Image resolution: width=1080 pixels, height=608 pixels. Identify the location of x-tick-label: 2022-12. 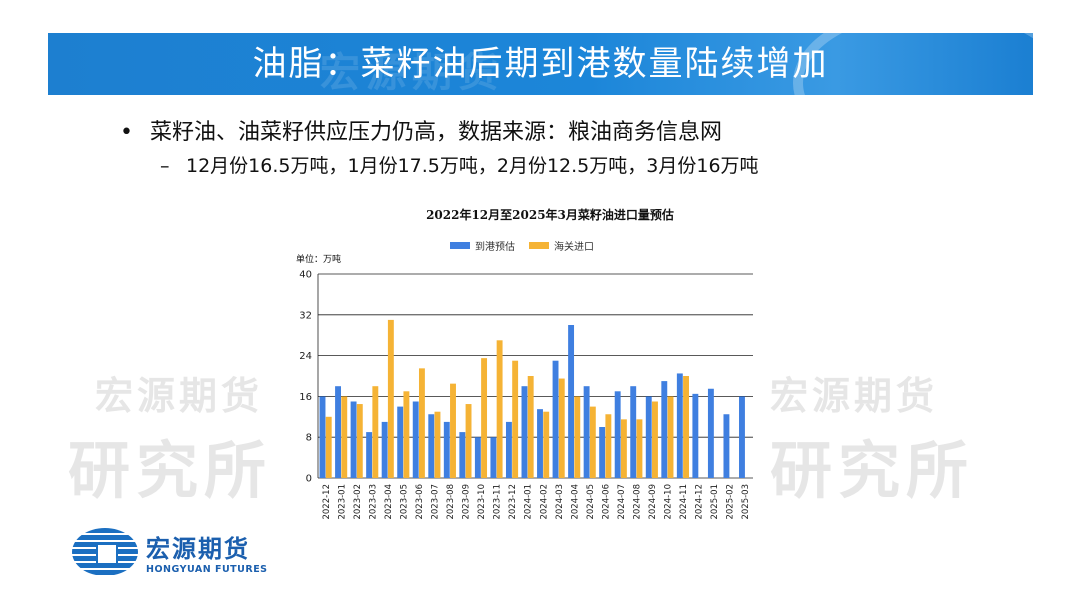
(327, 502).